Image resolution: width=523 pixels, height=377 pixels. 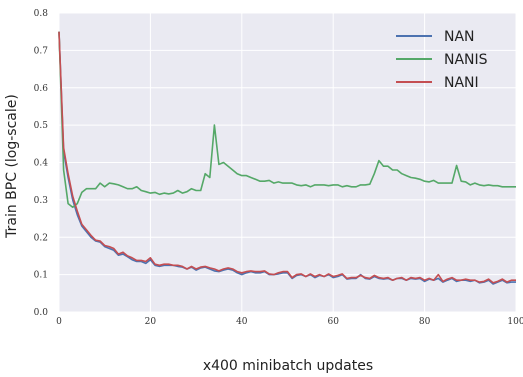 I want to click on y-tick-label: 0.1, so click(x=41, y=276).